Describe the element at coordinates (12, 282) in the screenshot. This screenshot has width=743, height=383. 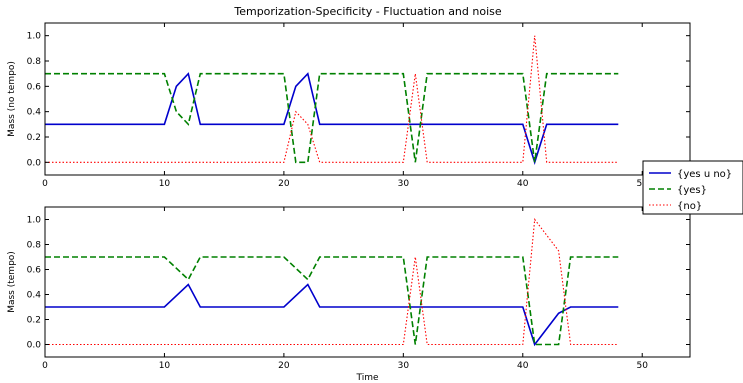
I see `y-axis-label: Mass (tempo)` at that location.